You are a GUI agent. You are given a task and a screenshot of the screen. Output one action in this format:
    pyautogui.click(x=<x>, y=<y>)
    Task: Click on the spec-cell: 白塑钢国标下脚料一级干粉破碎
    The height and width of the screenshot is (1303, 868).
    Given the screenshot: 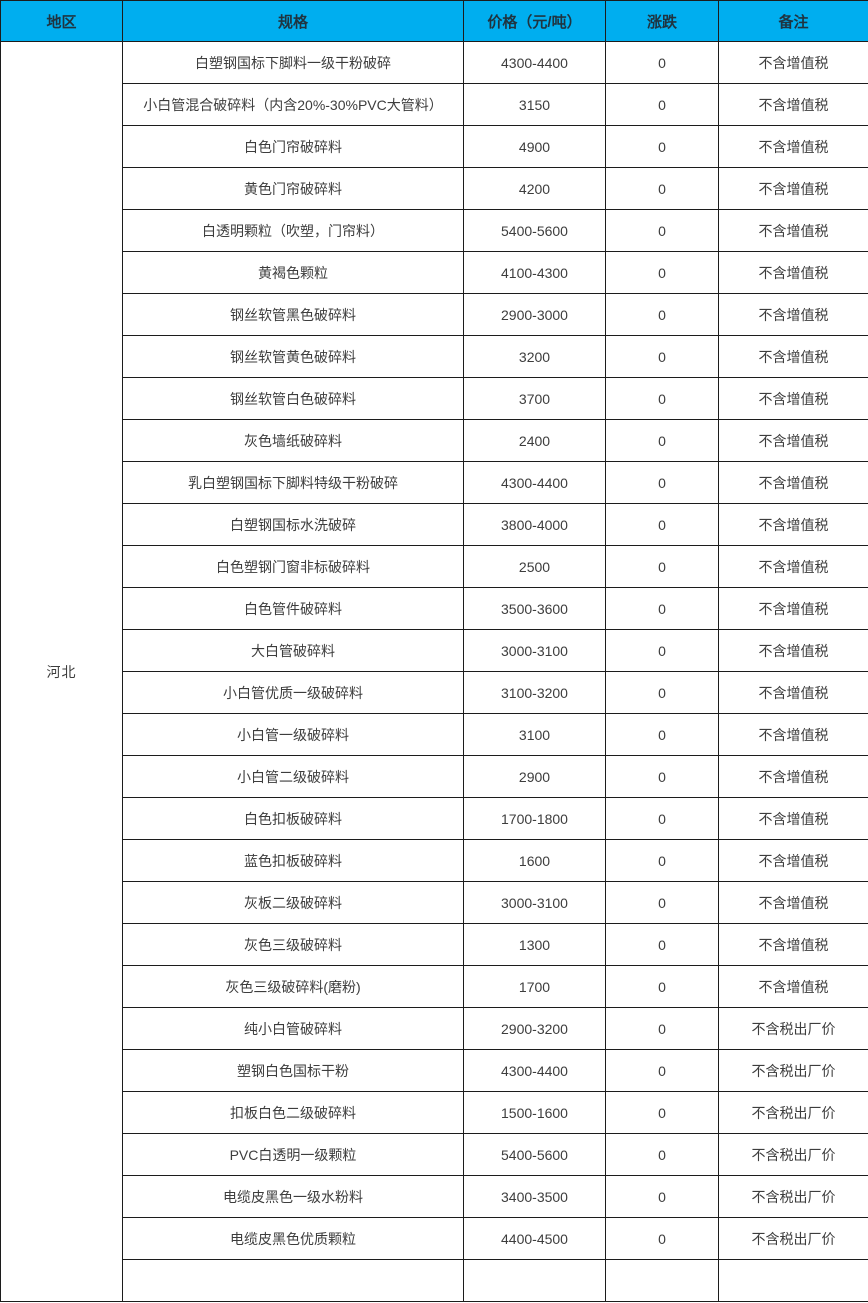 What is the action you would take?
    pyautogui.click(x=293, y=62)
    